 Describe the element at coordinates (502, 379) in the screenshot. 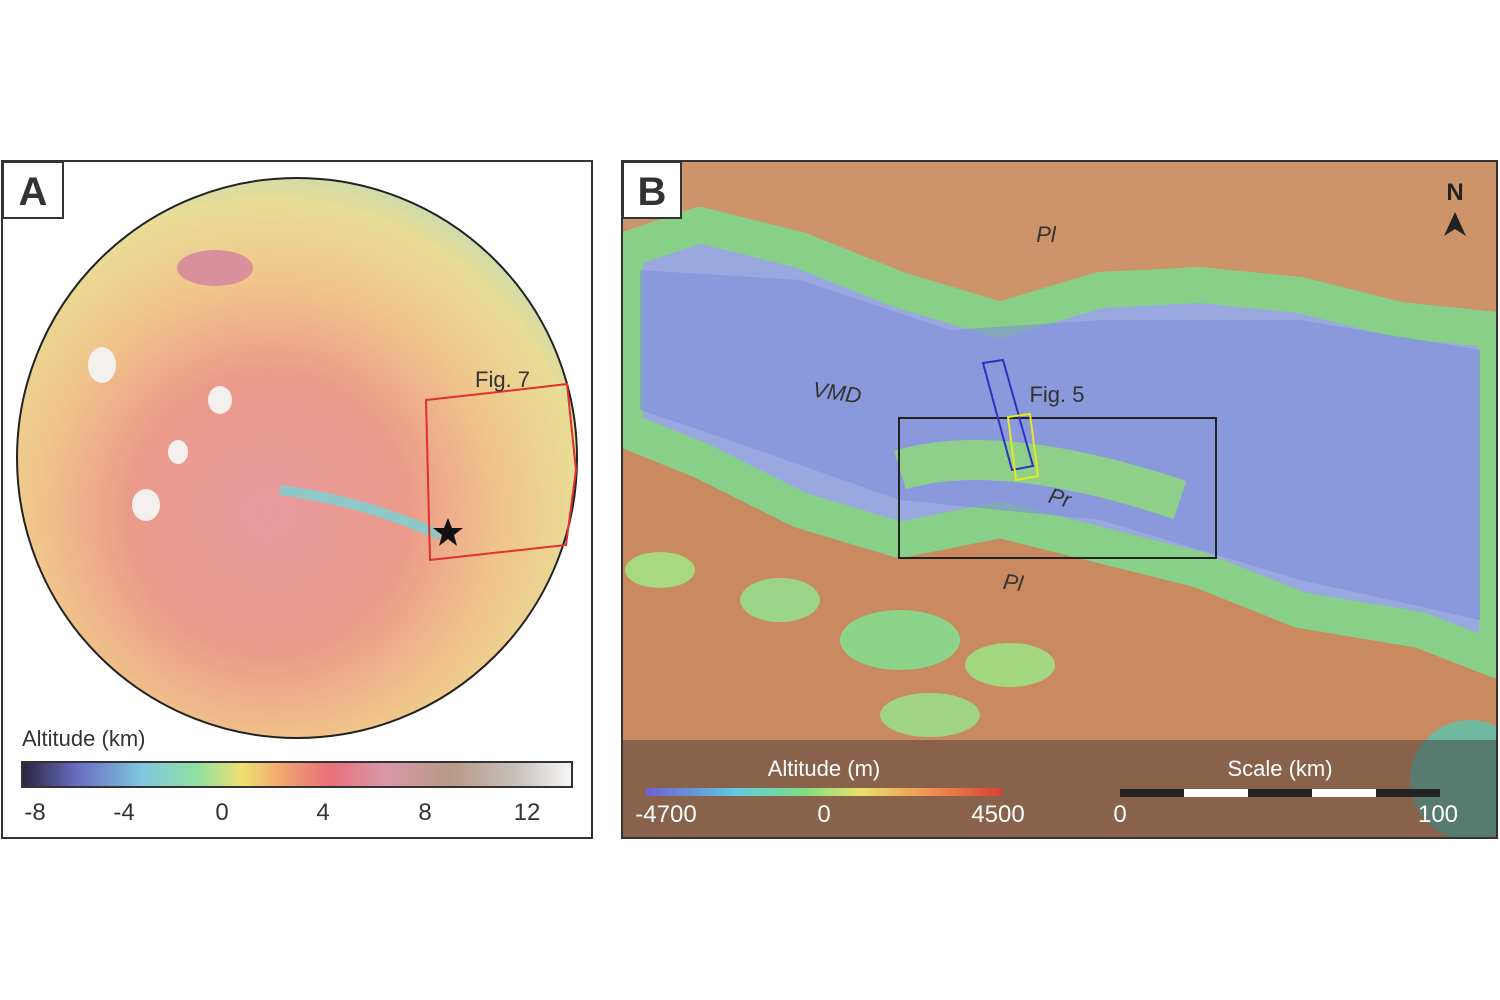

I see `annotation: Fig. 7` at that location.